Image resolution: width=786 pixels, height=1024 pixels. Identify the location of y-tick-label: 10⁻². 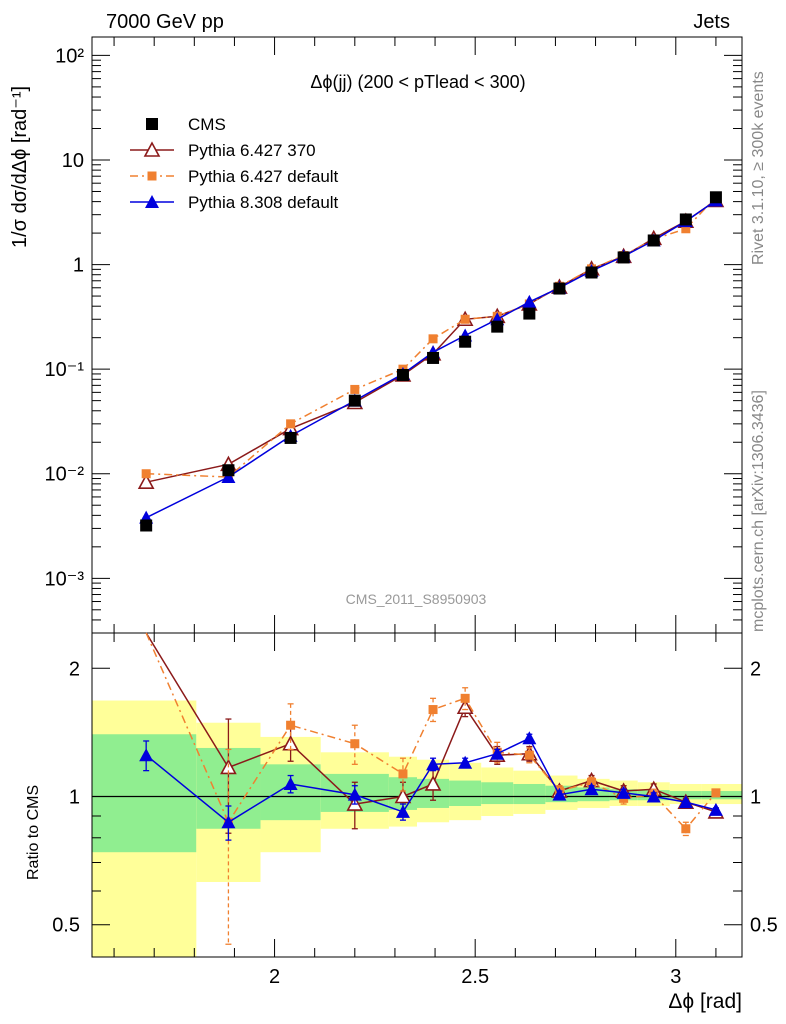
(65, 475).